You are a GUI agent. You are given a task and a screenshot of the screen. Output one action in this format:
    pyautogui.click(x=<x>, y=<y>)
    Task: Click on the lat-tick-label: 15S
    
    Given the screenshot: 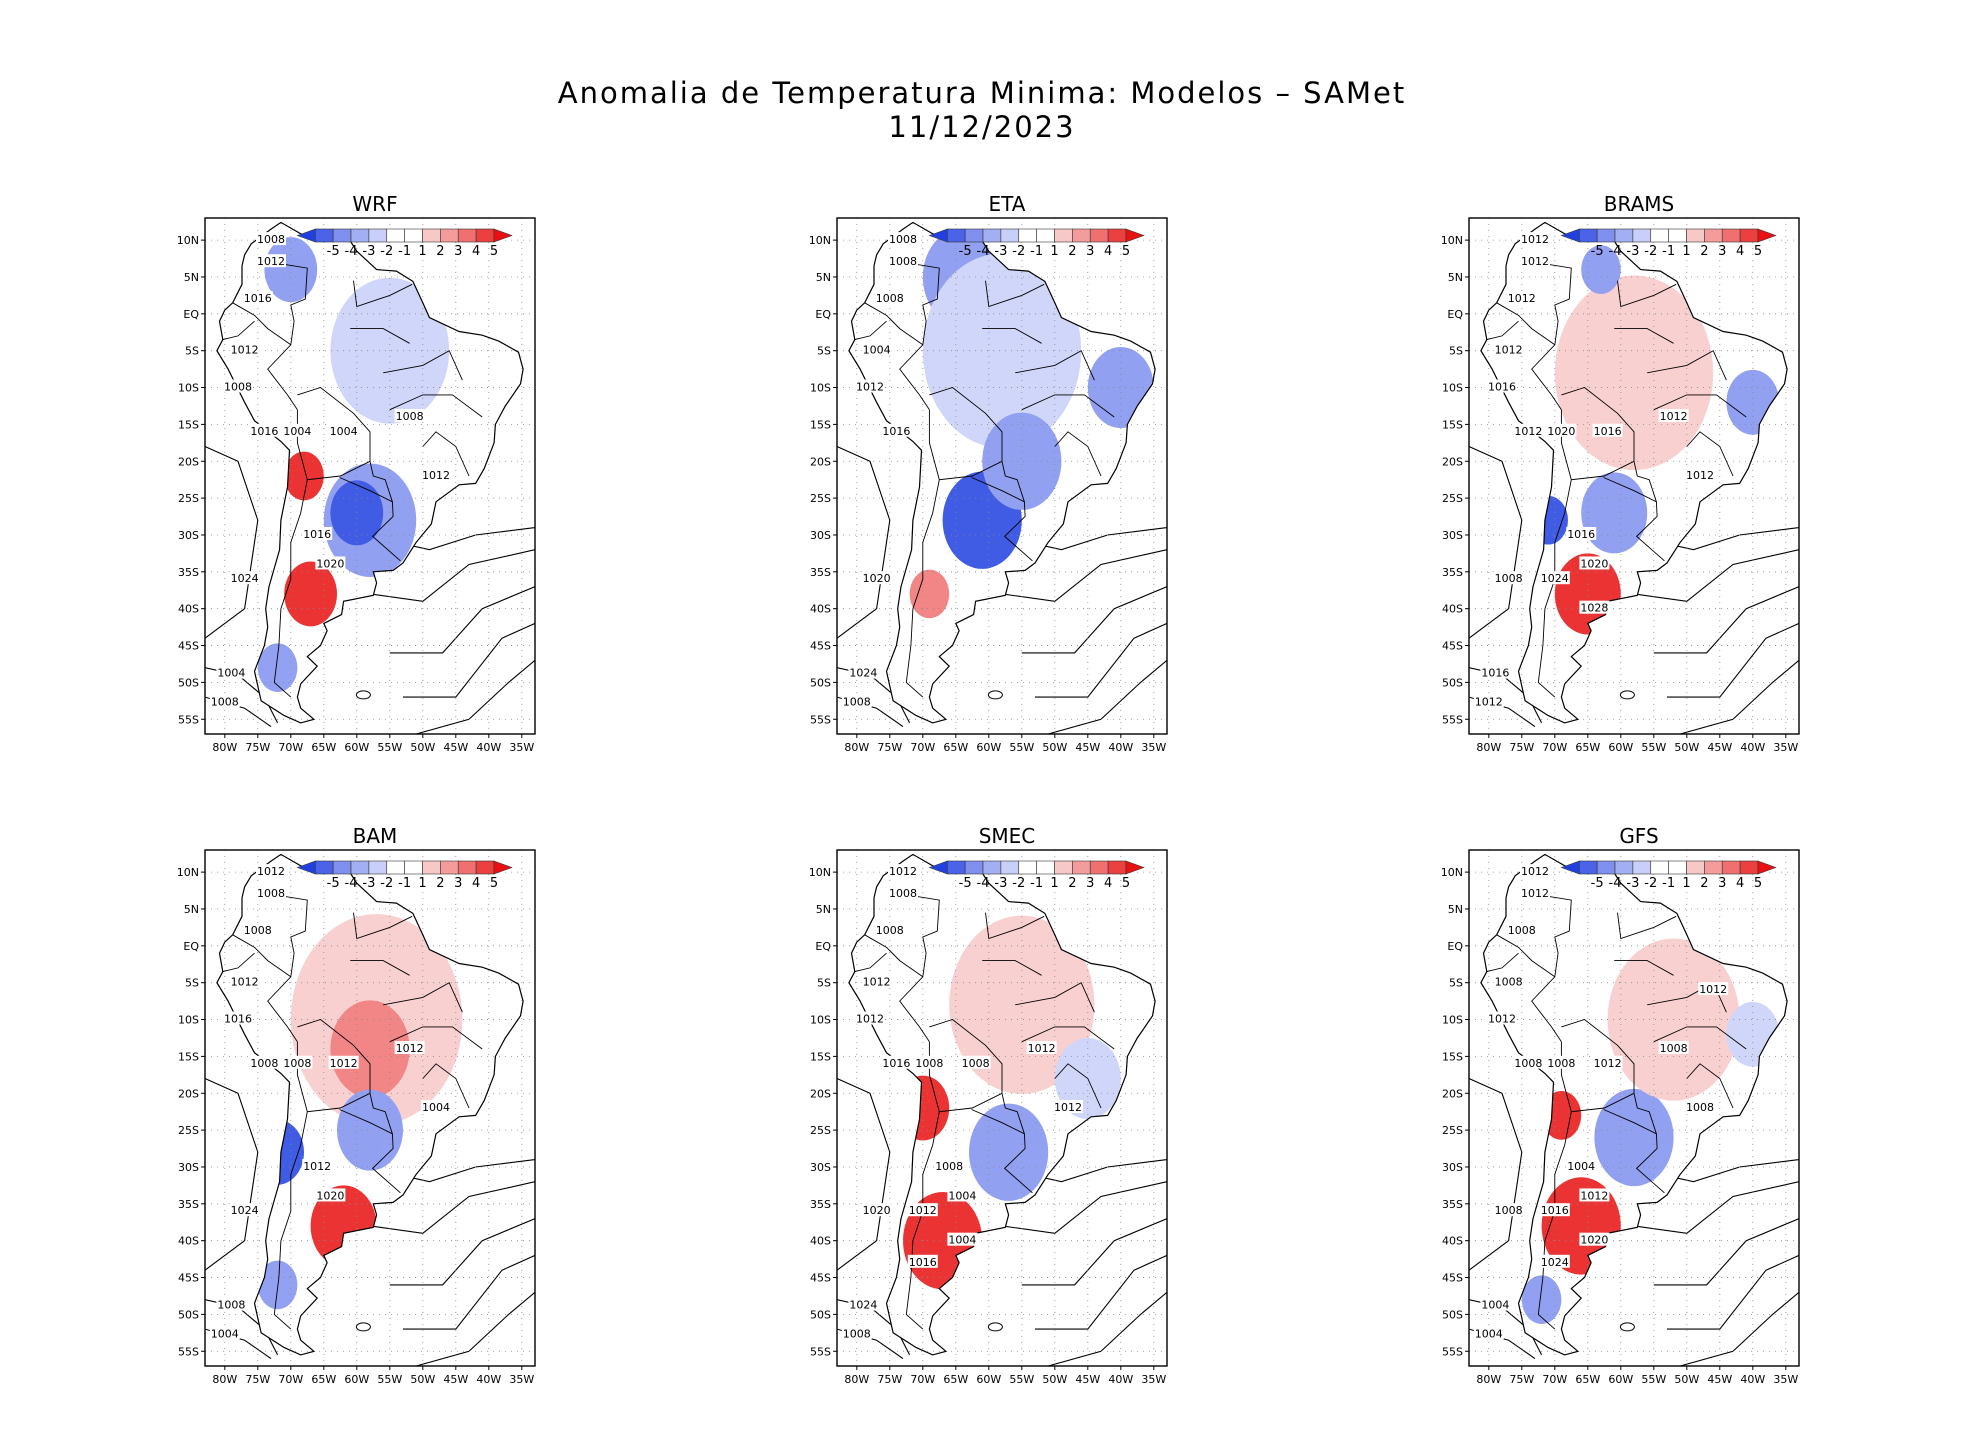 What is the action you would take?
    pyautogui.click(x=820, y=424)
    